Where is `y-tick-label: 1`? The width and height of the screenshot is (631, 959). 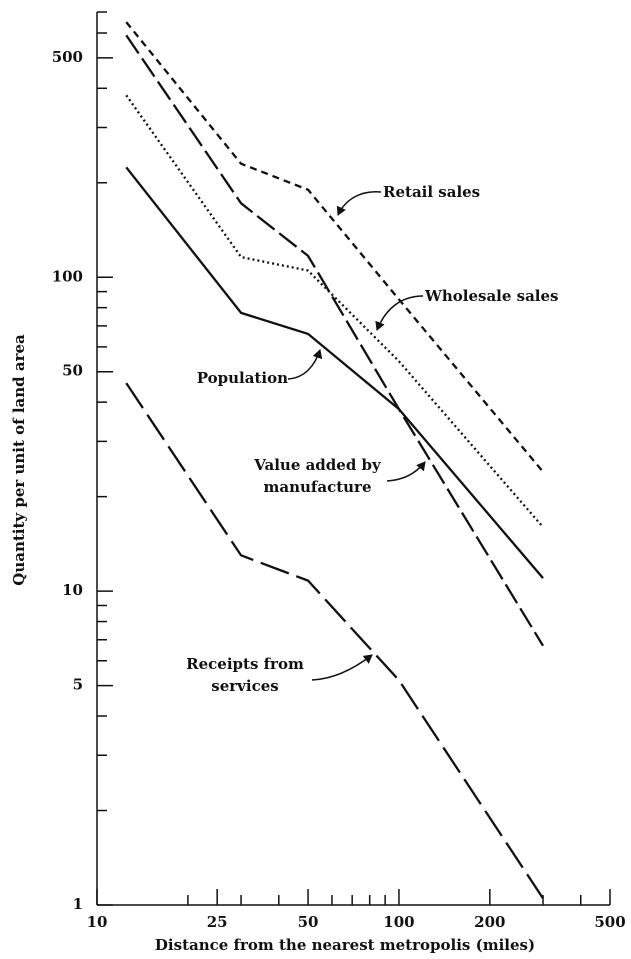
y-tick-label: 1 is located at coordinates (78, 904).